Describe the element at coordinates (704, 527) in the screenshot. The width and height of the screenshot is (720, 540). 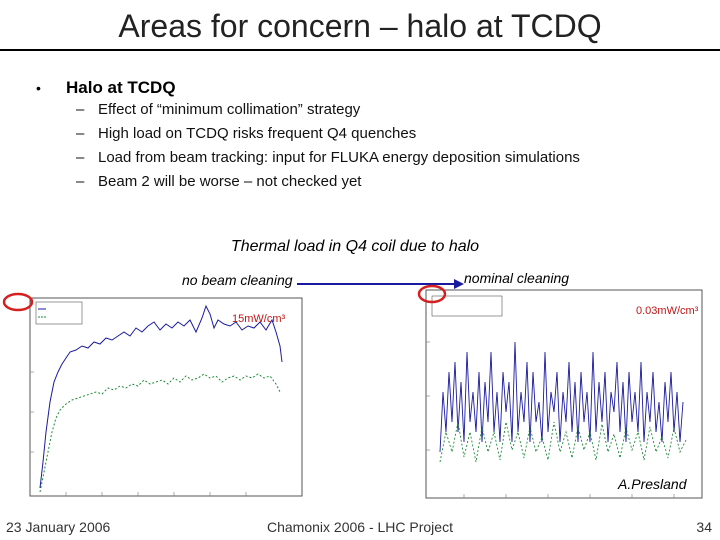
I see `page-number: 34` at that location.